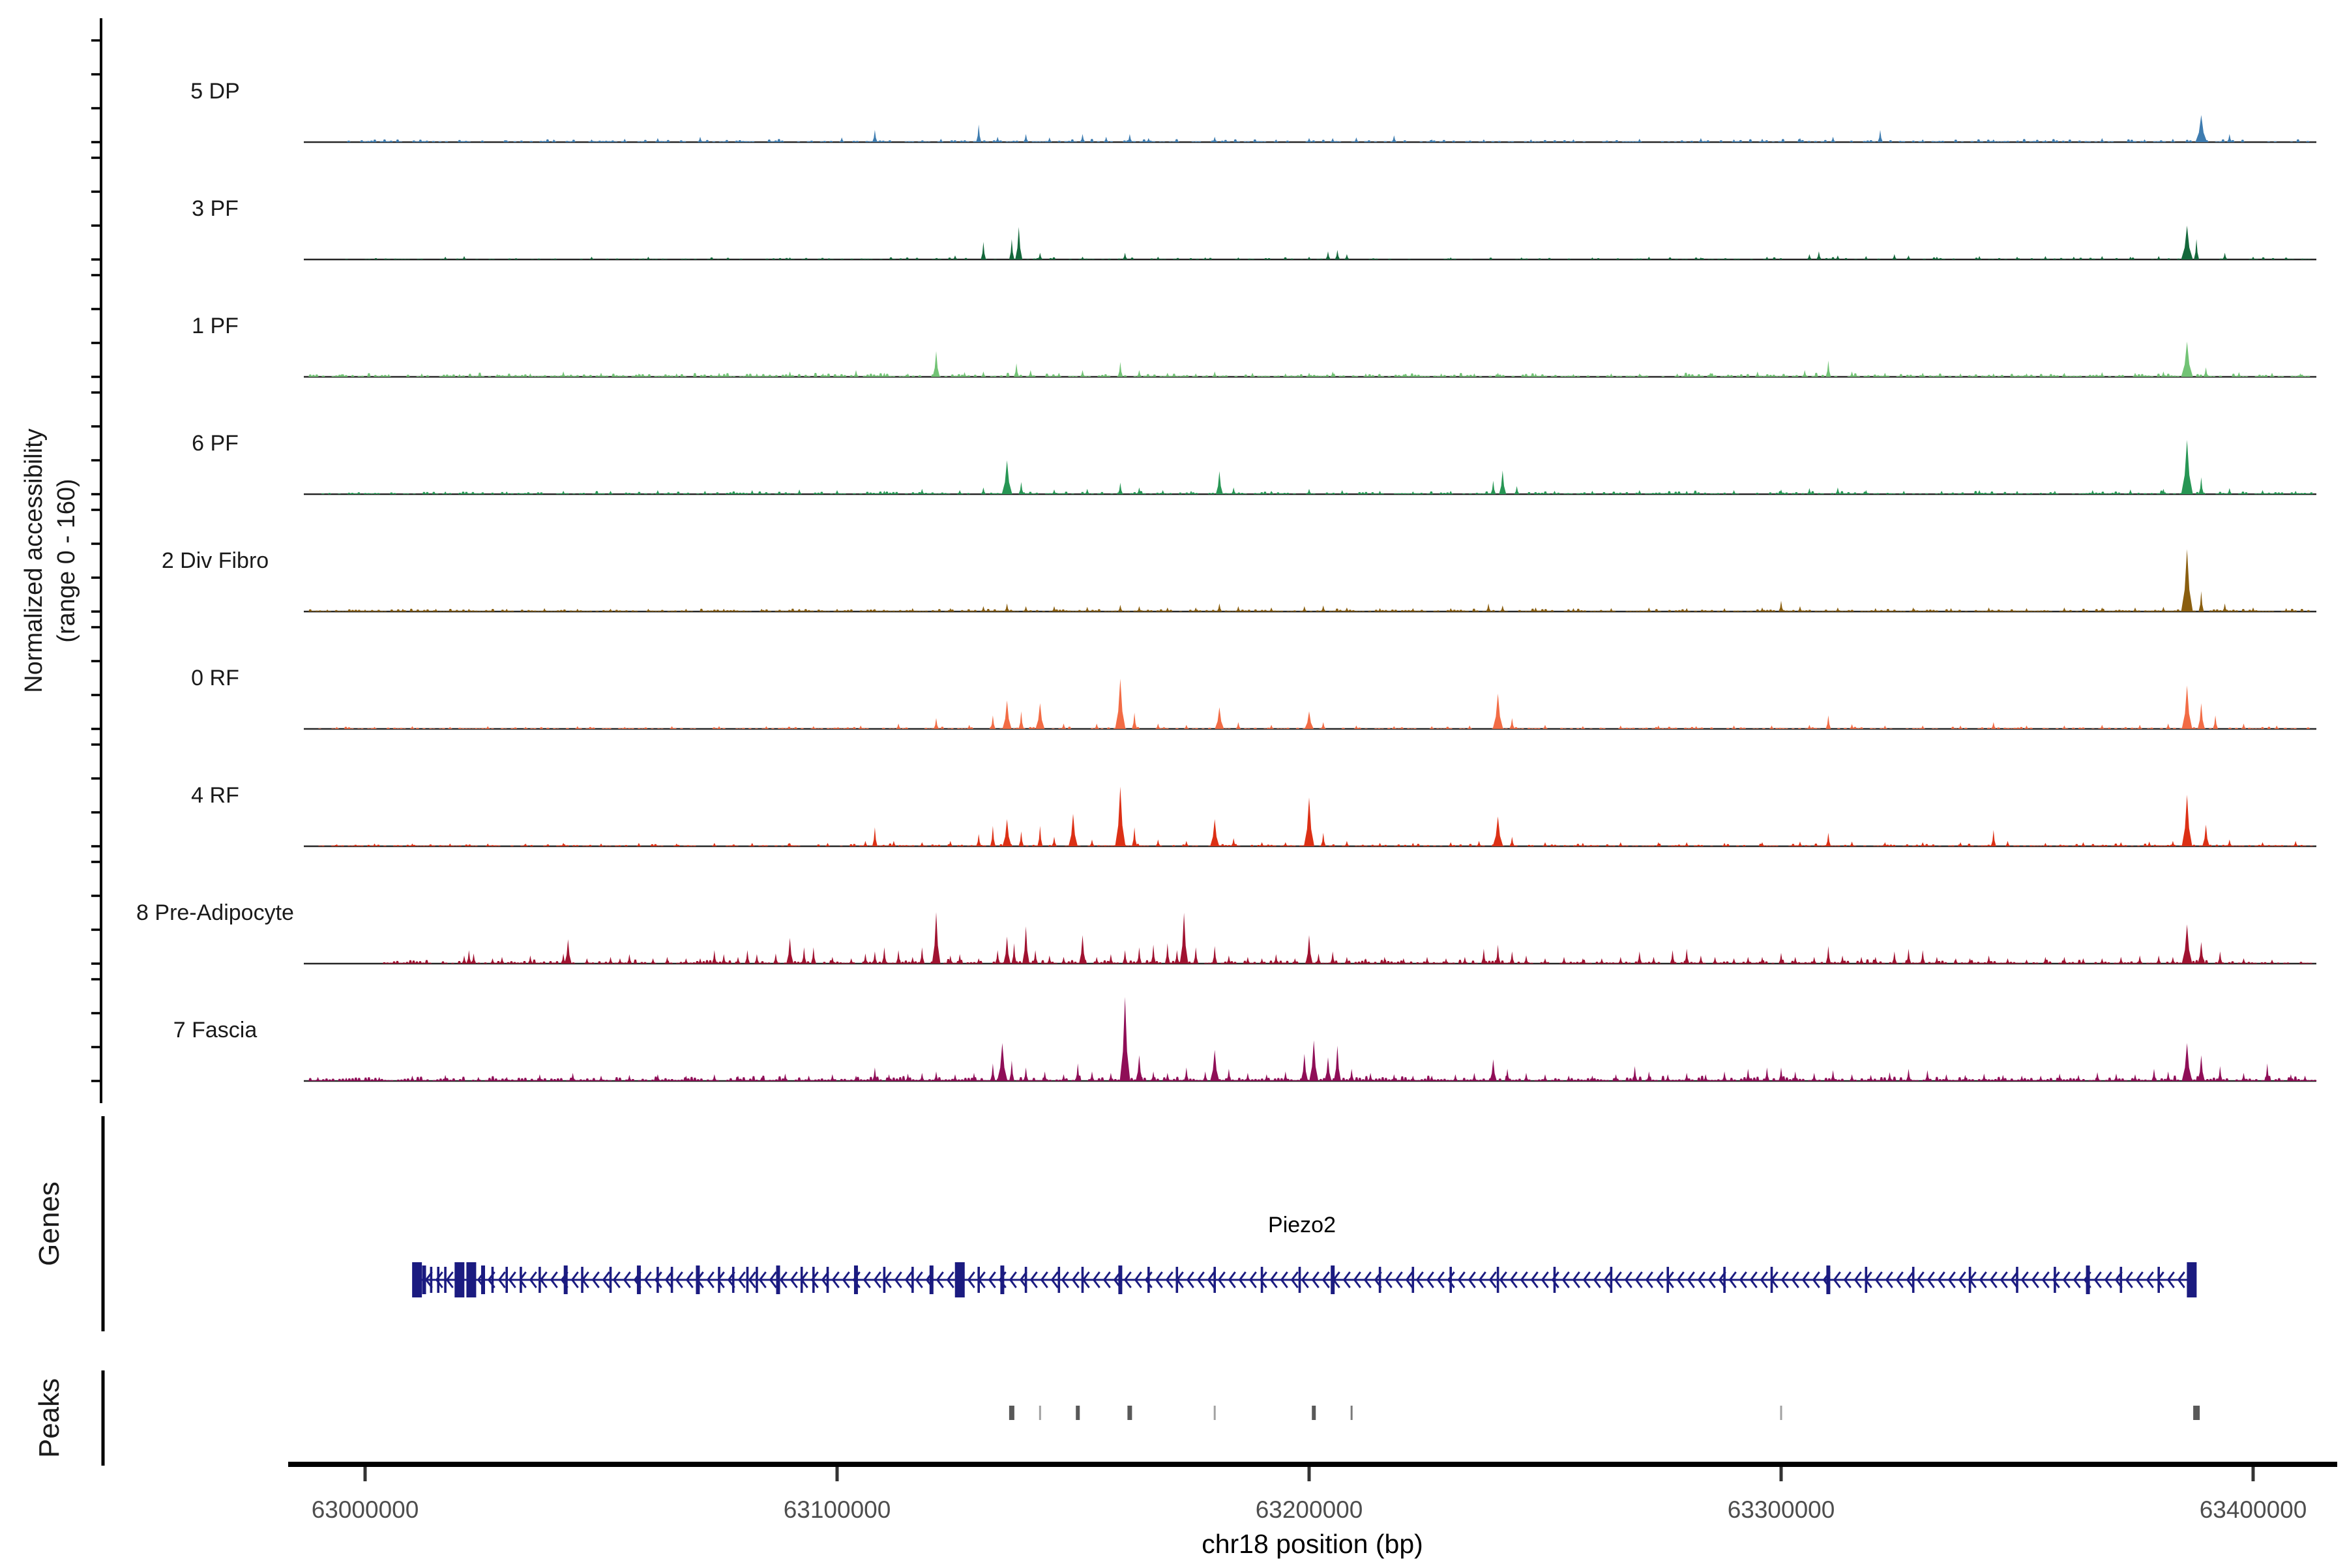 The height and width of the screenshot is (1568, 2347). I want to click on signal-track: 6 PF, so click(1254, 464).